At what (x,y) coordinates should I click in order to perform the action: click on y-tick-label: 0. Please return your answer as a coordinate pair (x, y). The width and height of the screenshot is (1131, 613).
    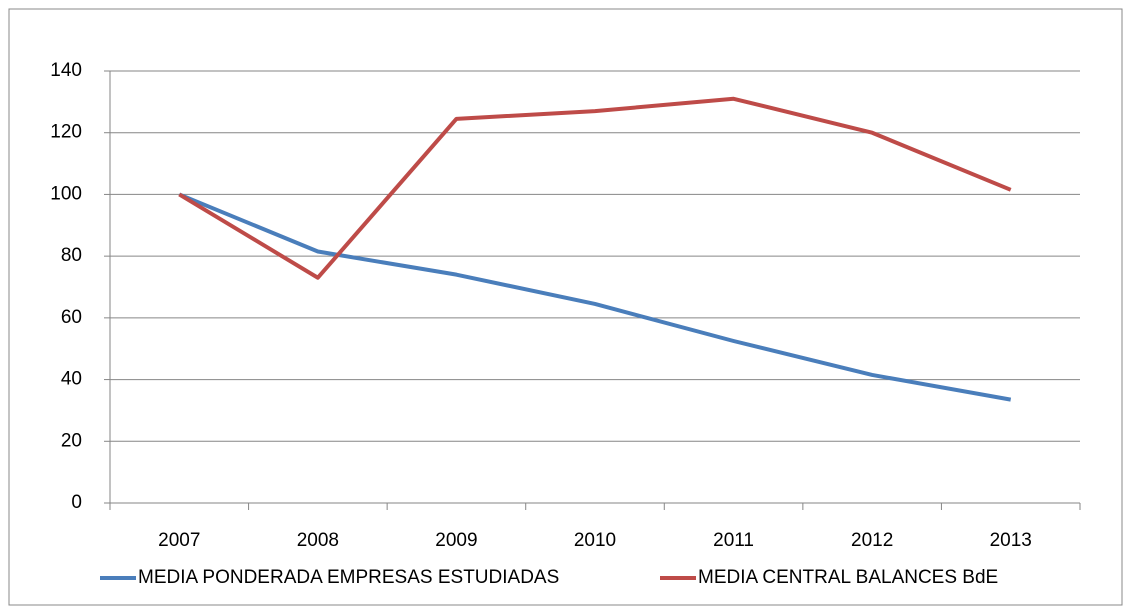
    Looking at the image, I should click on (76, 502).